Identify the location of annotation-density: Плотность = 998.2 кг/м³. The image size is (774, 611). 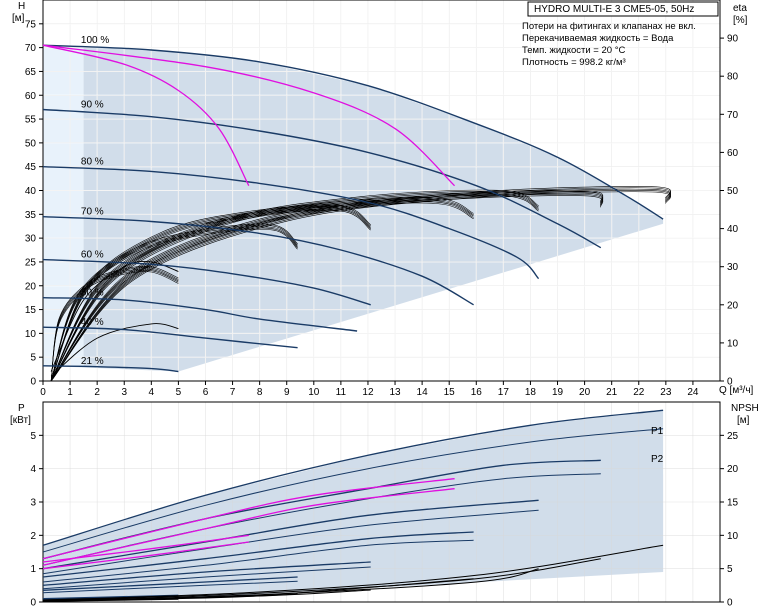
(574, 62).